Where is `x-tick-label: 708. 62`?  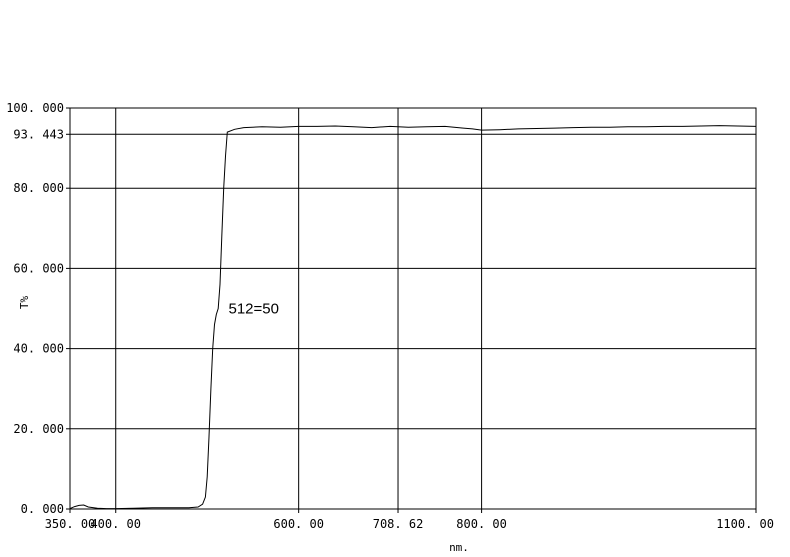 x-tick-label: 708. 62 is located at coordinates (398, 524).